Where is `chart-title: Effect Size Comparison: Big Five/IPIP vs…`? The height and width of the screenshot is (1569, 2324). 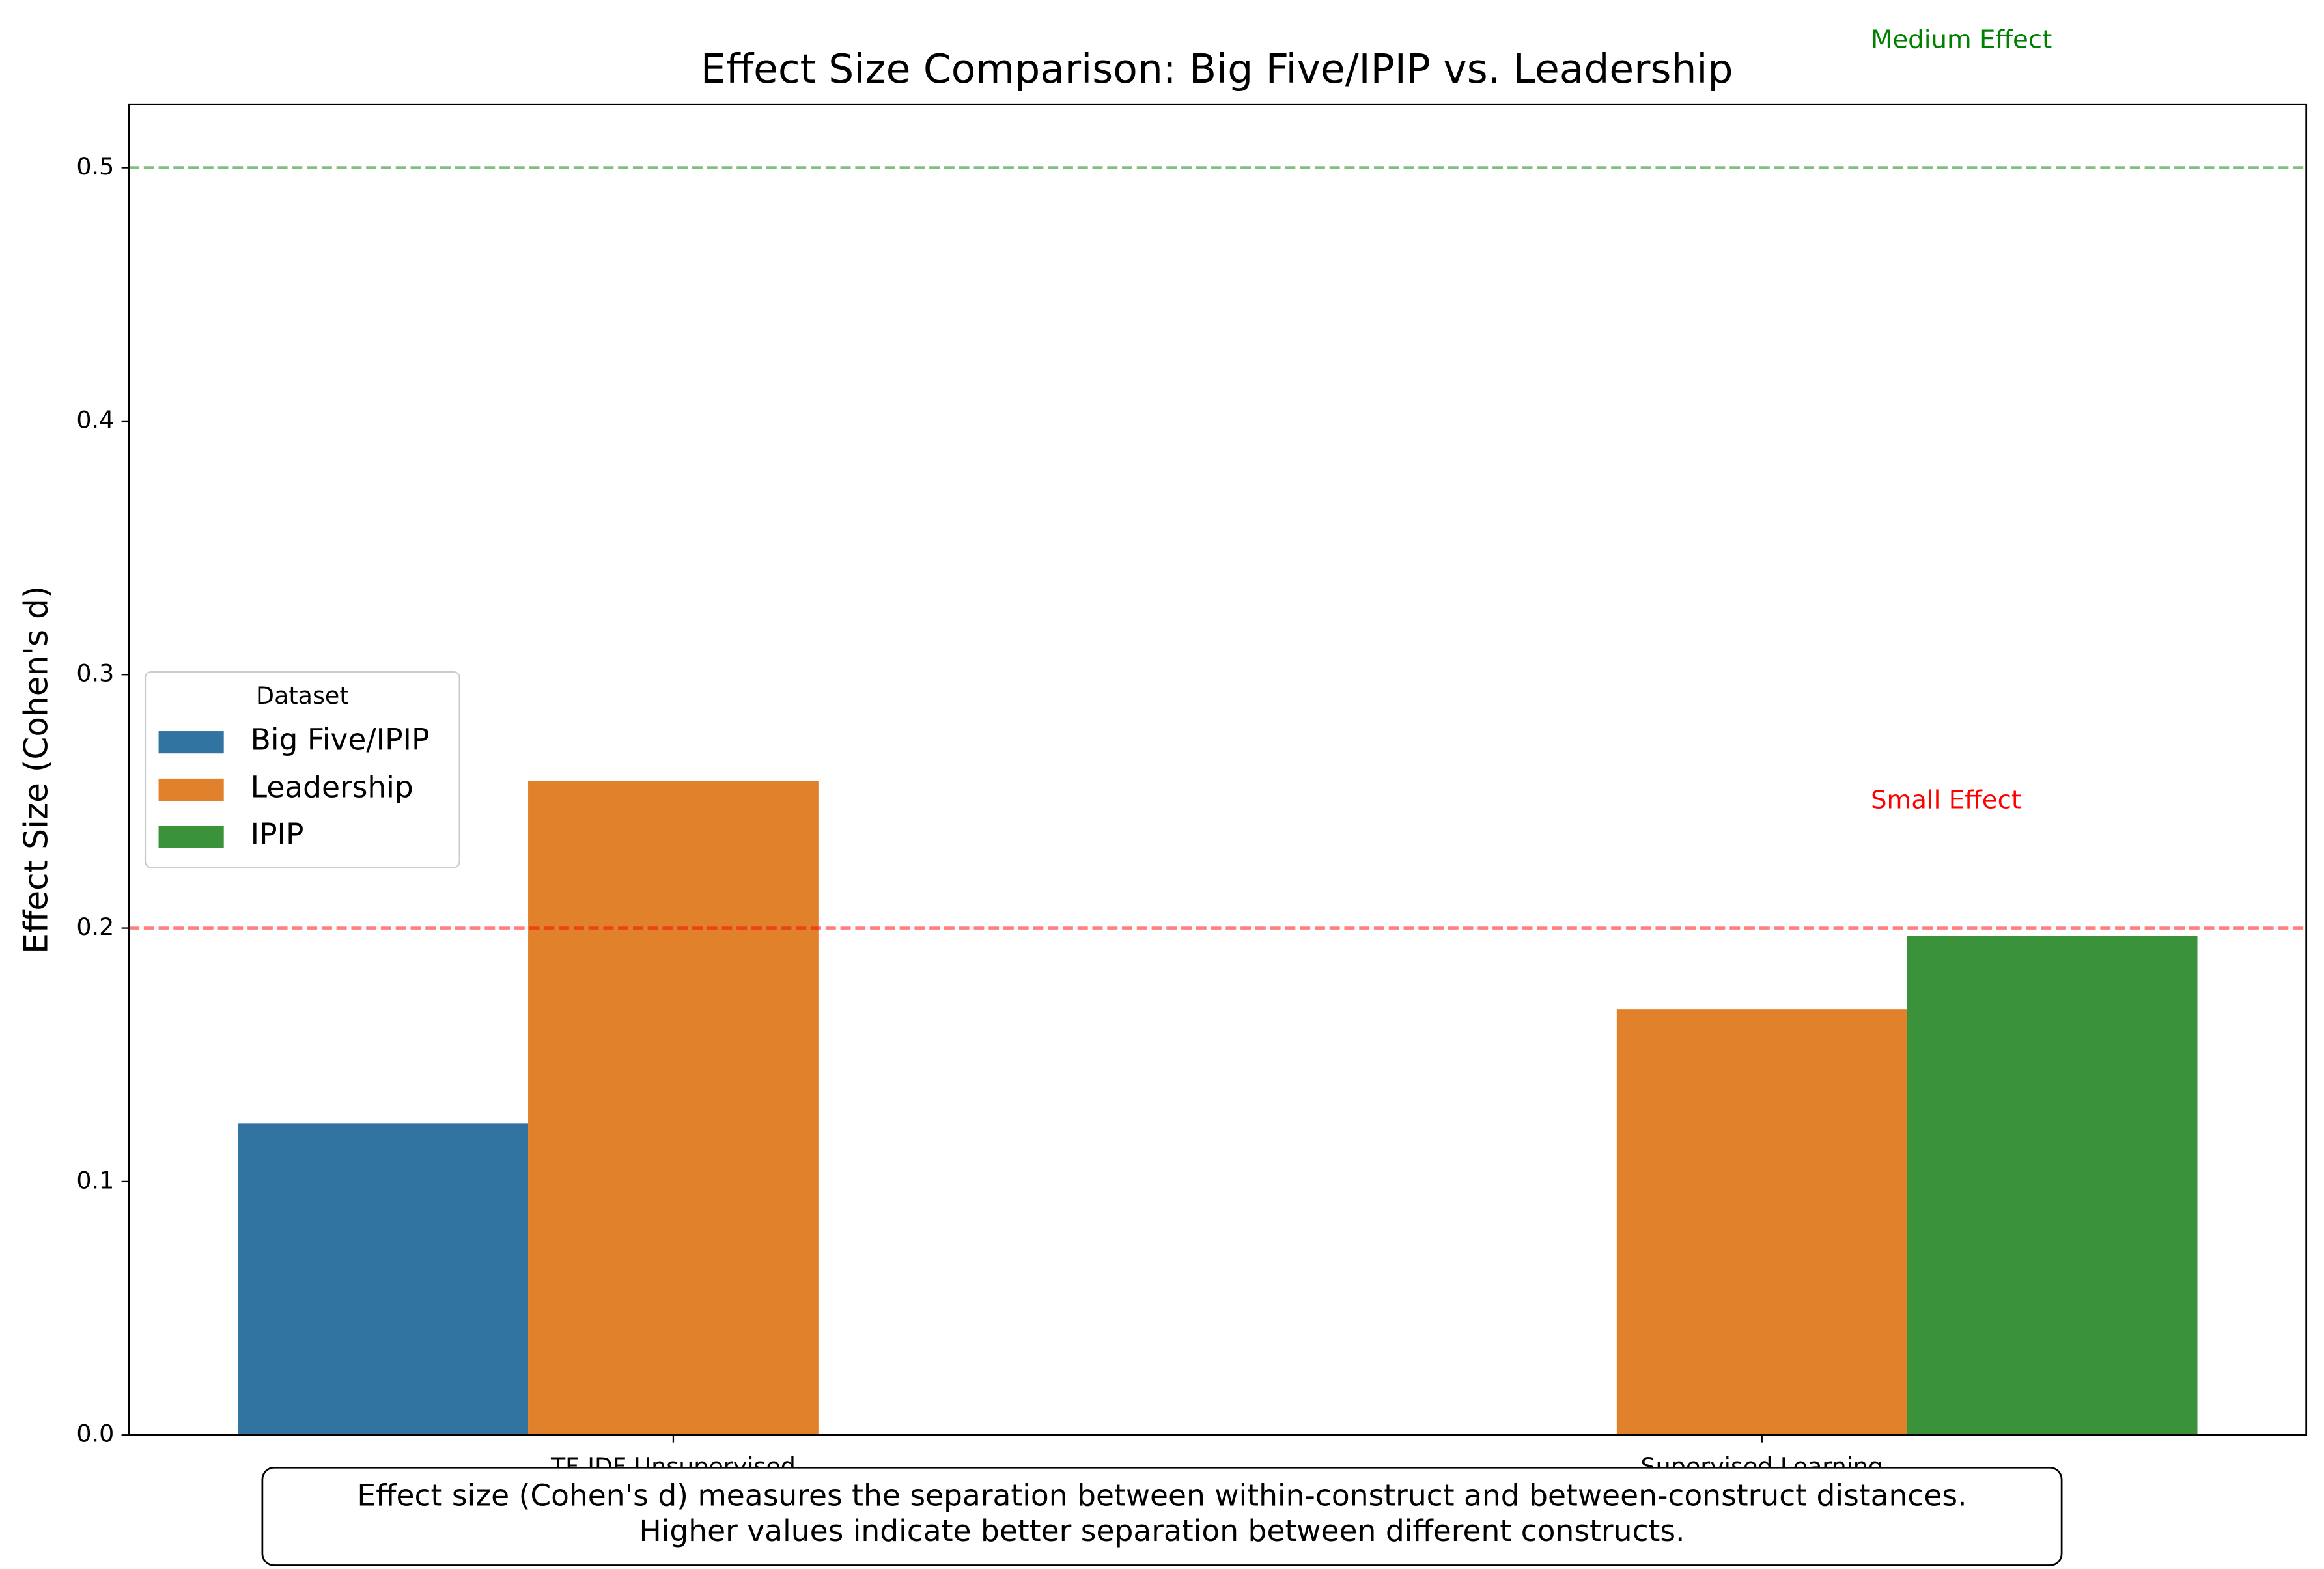 chart-title: Effect Size Comparison: Big Five/IPIP vs… is located at coordinates (1217, 69).